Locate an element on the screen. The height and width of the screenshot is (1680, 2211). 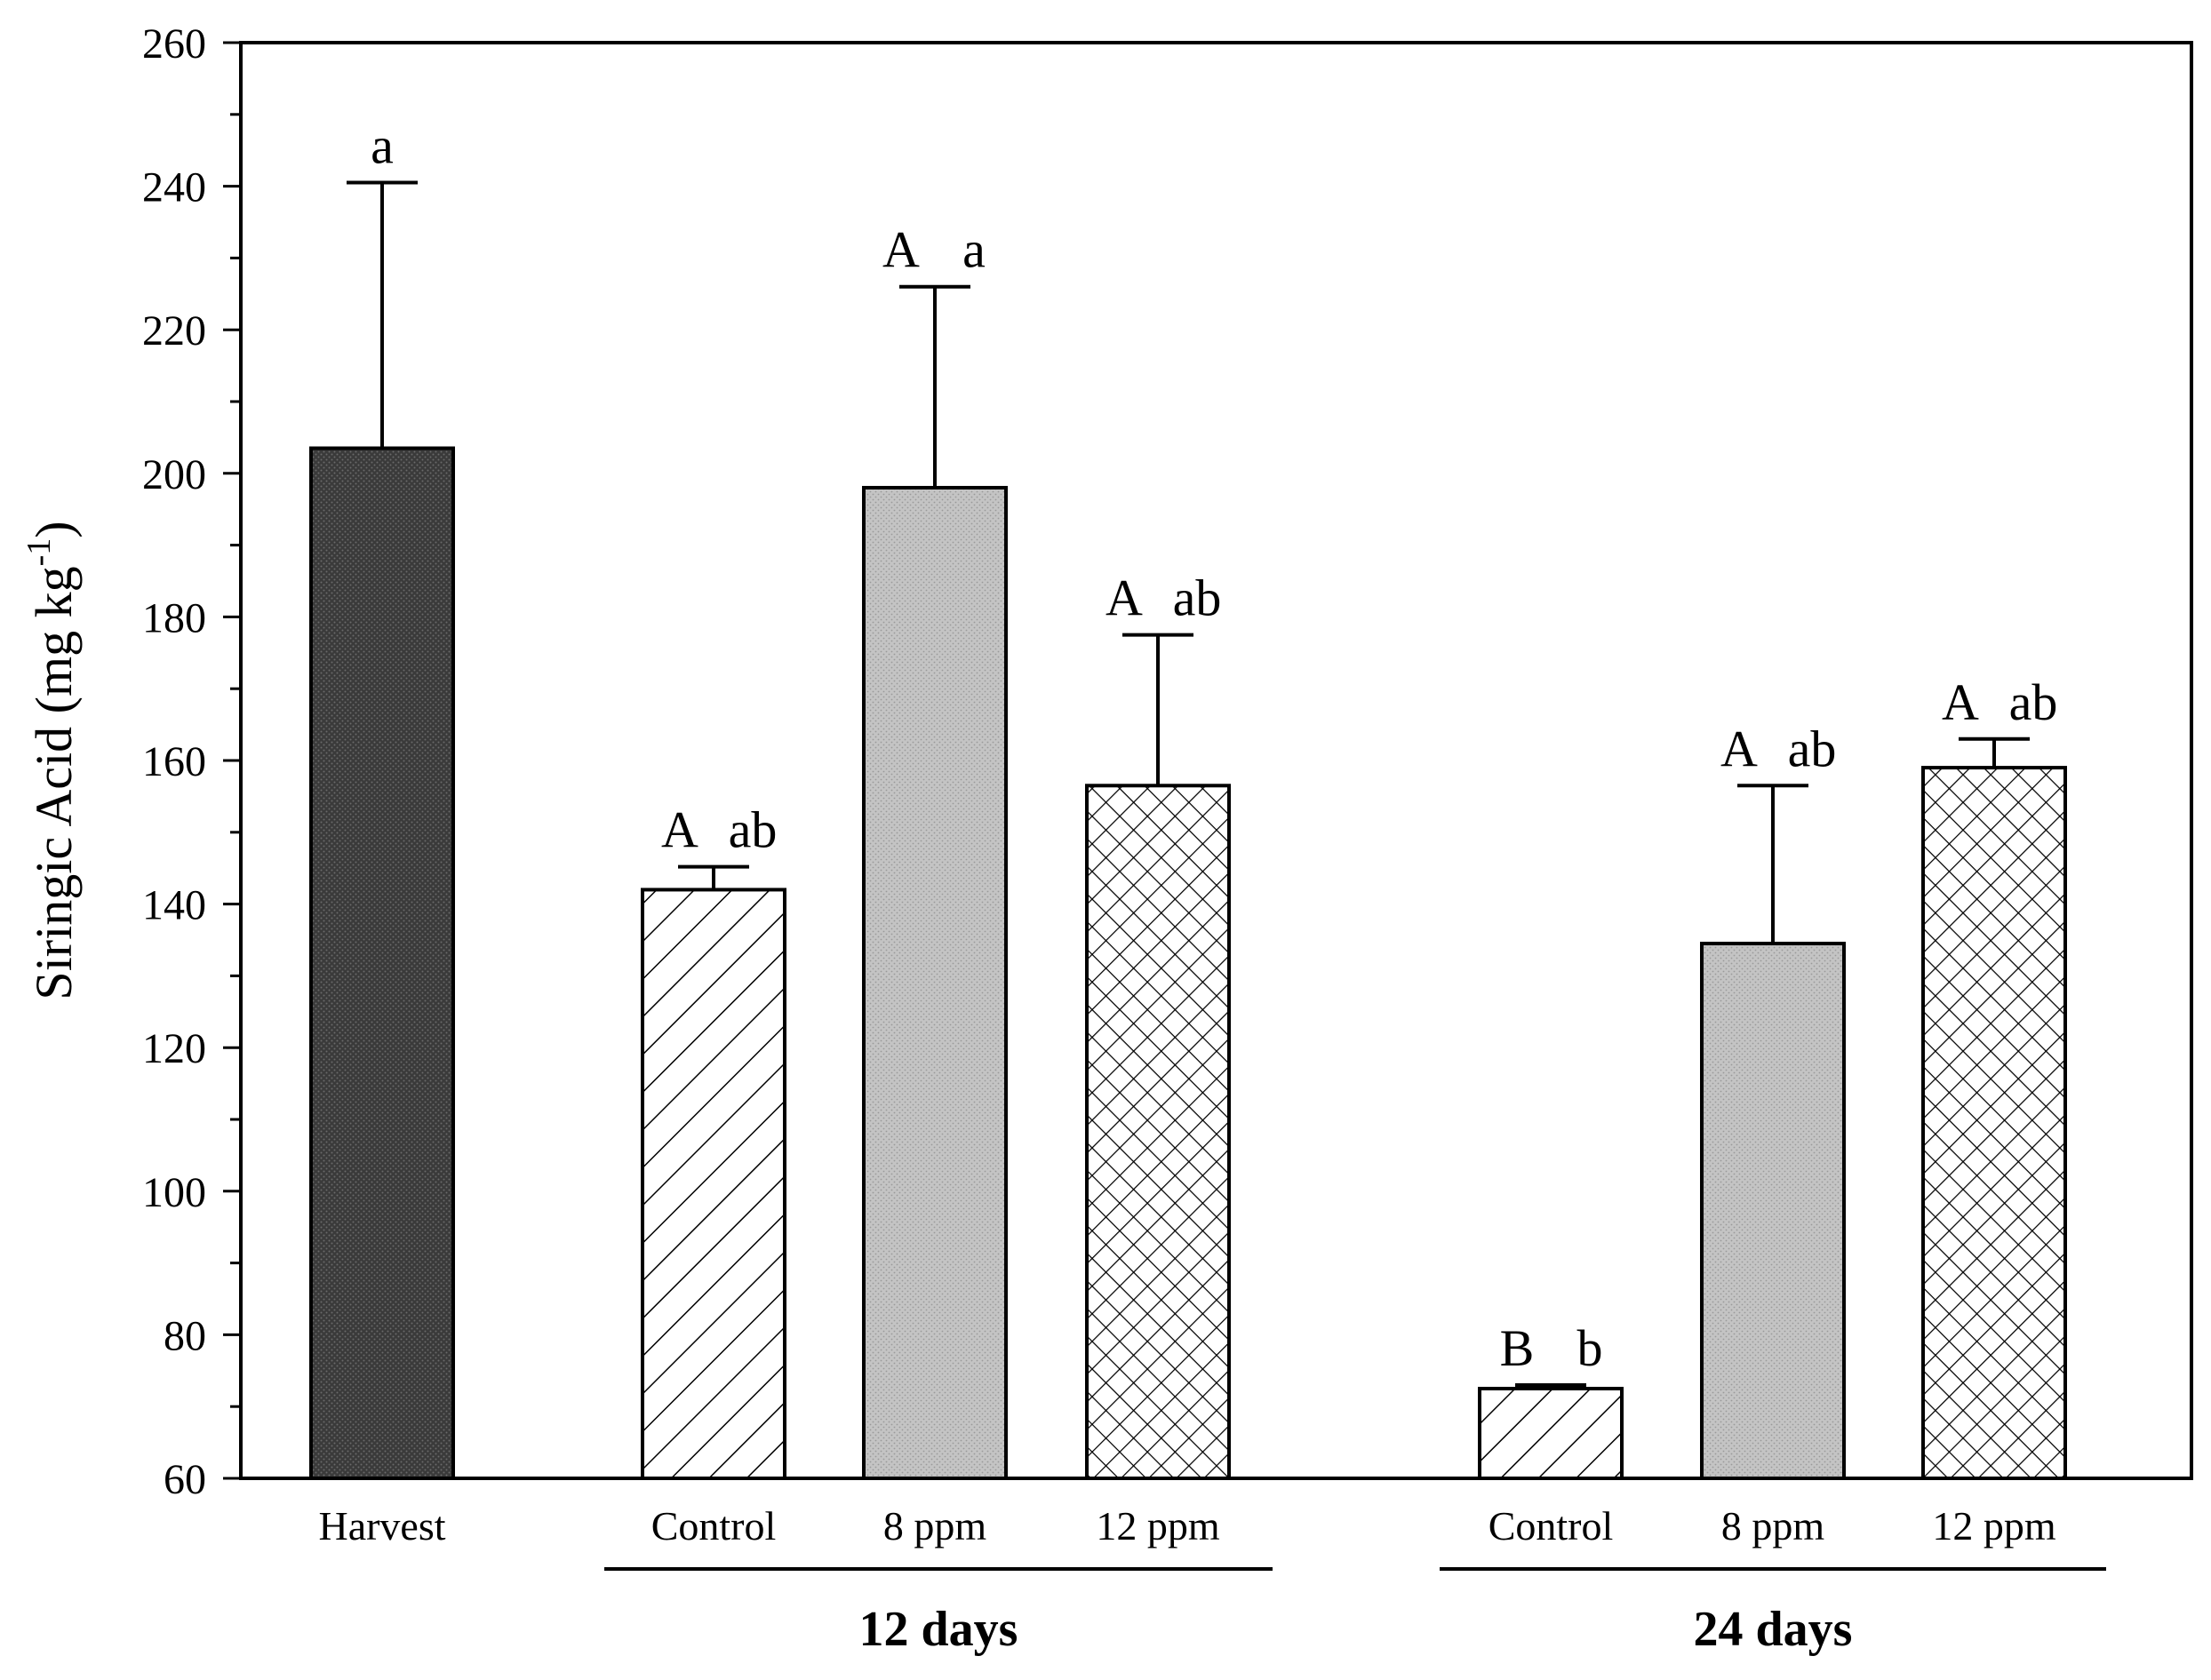
y-tick-label: 80 is located at coordinates (185, 1335).